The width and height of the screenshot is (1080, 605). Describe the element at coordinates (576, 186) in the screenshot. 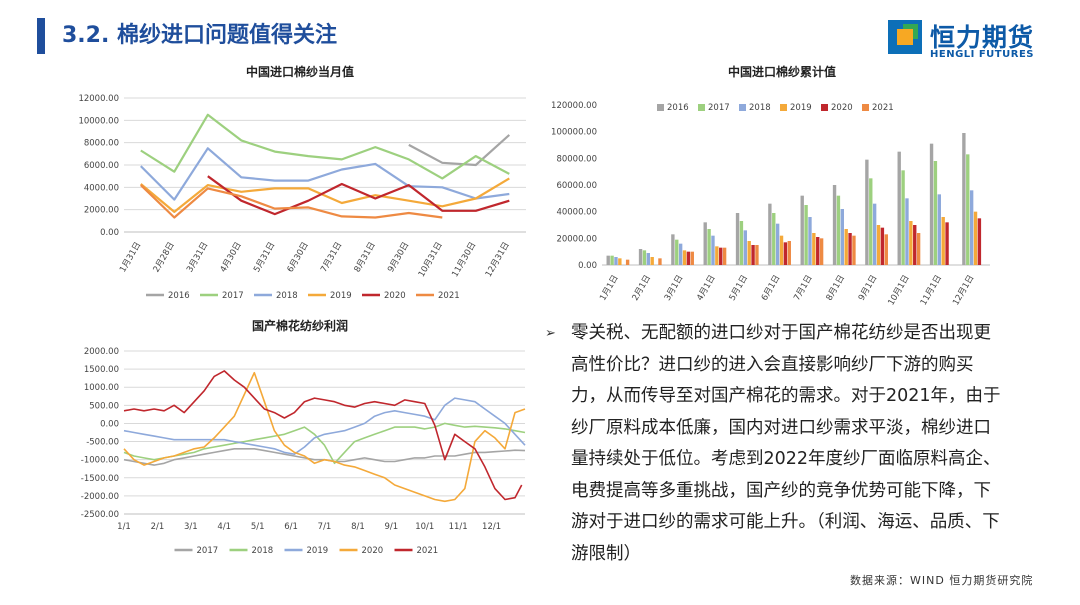

I see `y-tick-label: 60000.00` at that location.